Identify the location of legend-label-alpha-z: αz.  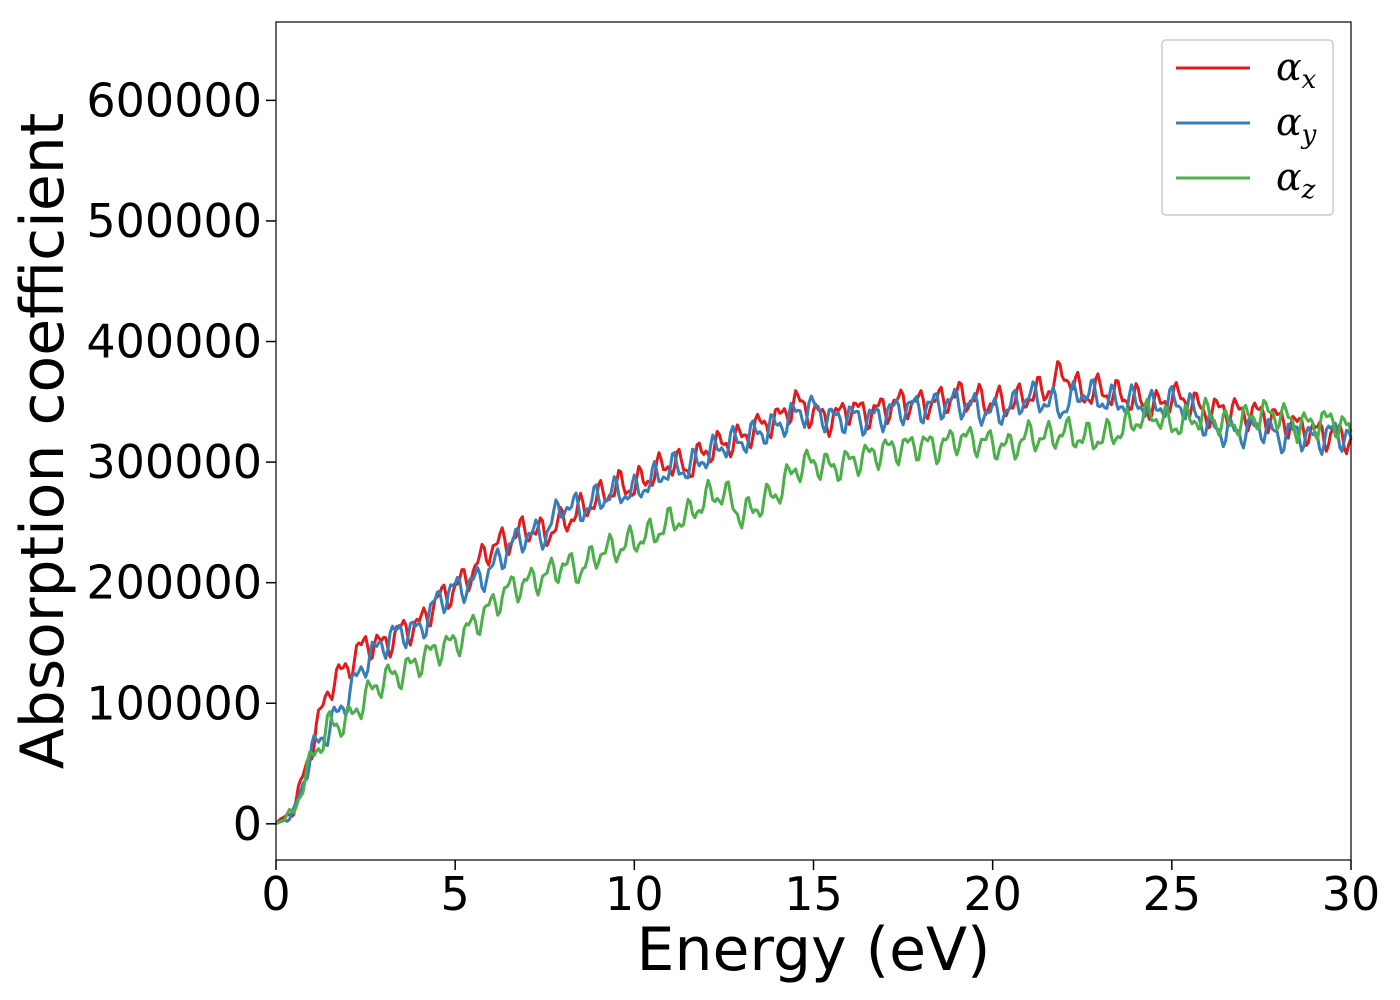
(1296, 180).